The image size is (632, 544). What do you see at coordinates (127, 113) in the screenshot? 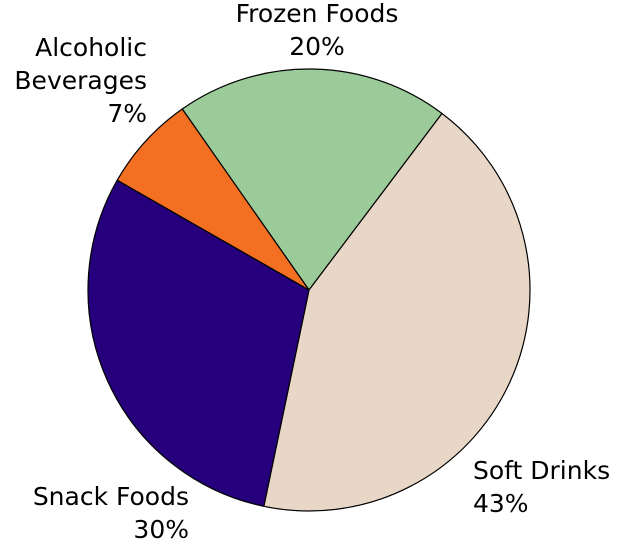
I see `label-alcoholic-beverages-value: 7%` at bounding box center [127, 113].